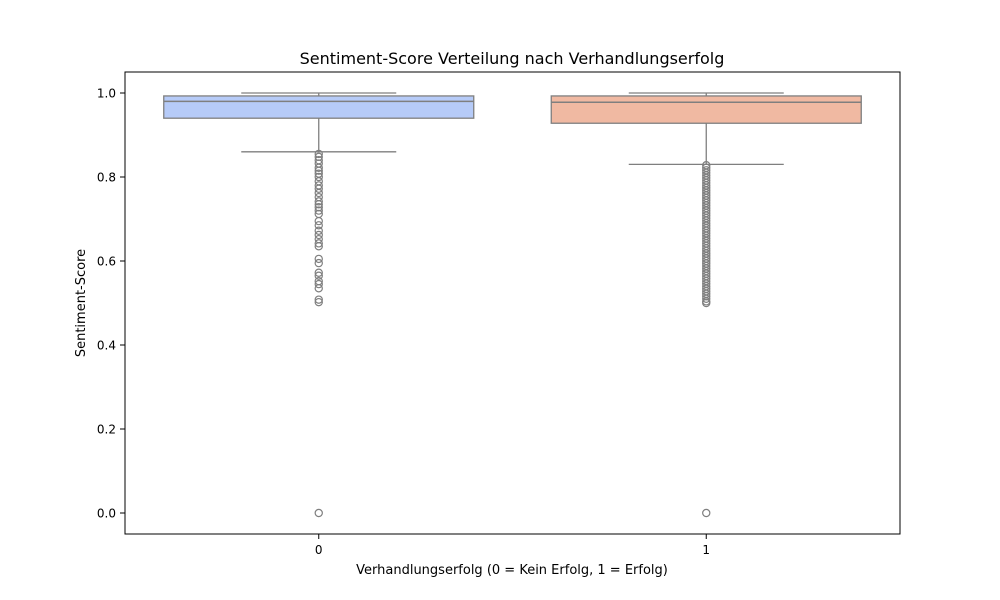 The image size is (1000, 600). Describe the element at coordinates (106, 346) in the screenshot. I see `y-tick-label: 0.4` at that location.